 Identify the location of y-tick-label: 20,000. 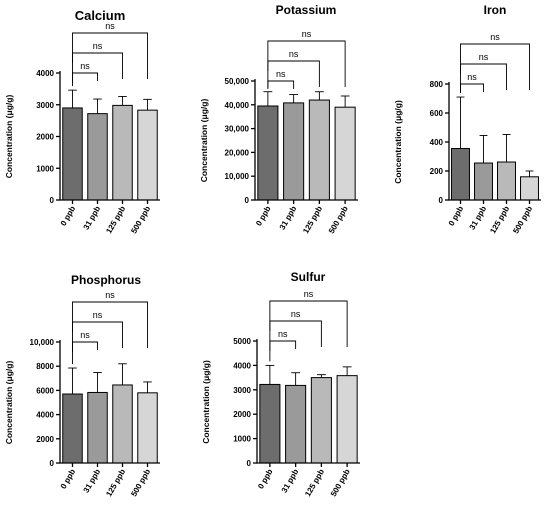
(237, 152).